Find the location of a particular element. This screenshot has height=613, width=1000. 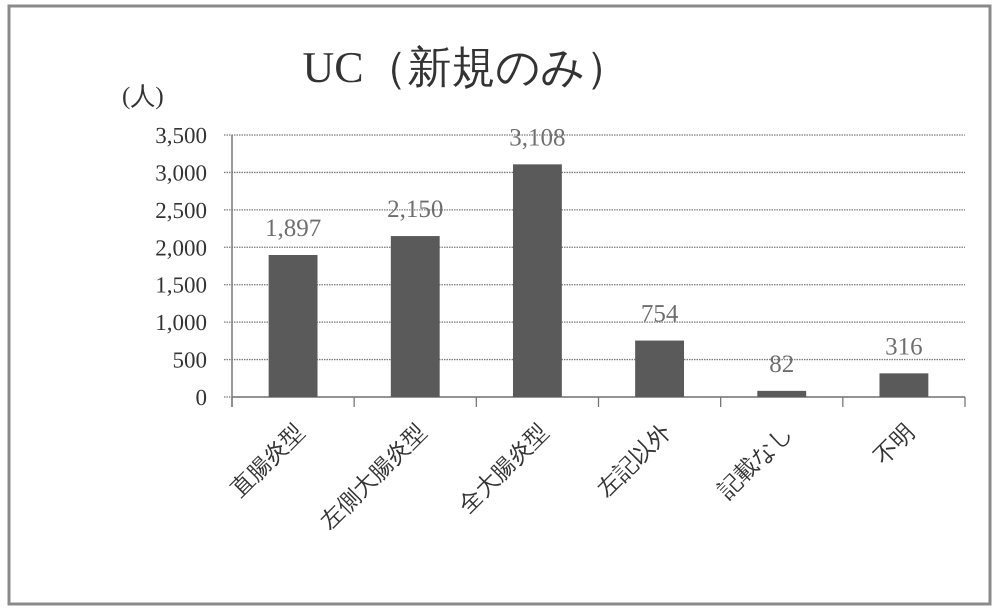

category-label: 左記以外 is located at coordinates (634, 460).